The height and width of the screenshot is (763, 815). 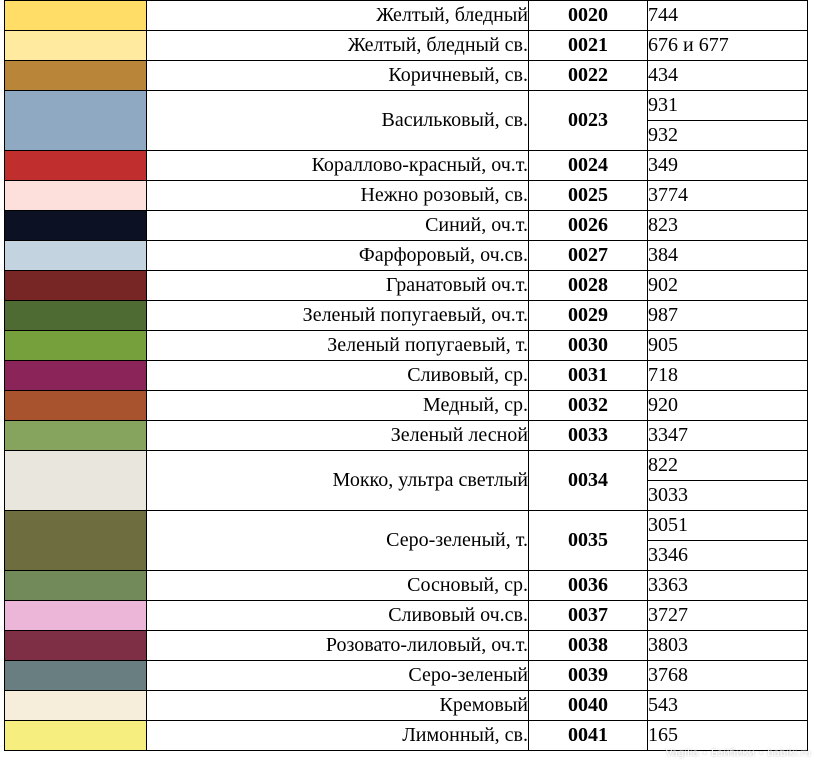 I want to click on color-code: 0026, so click(x=588, y=225).